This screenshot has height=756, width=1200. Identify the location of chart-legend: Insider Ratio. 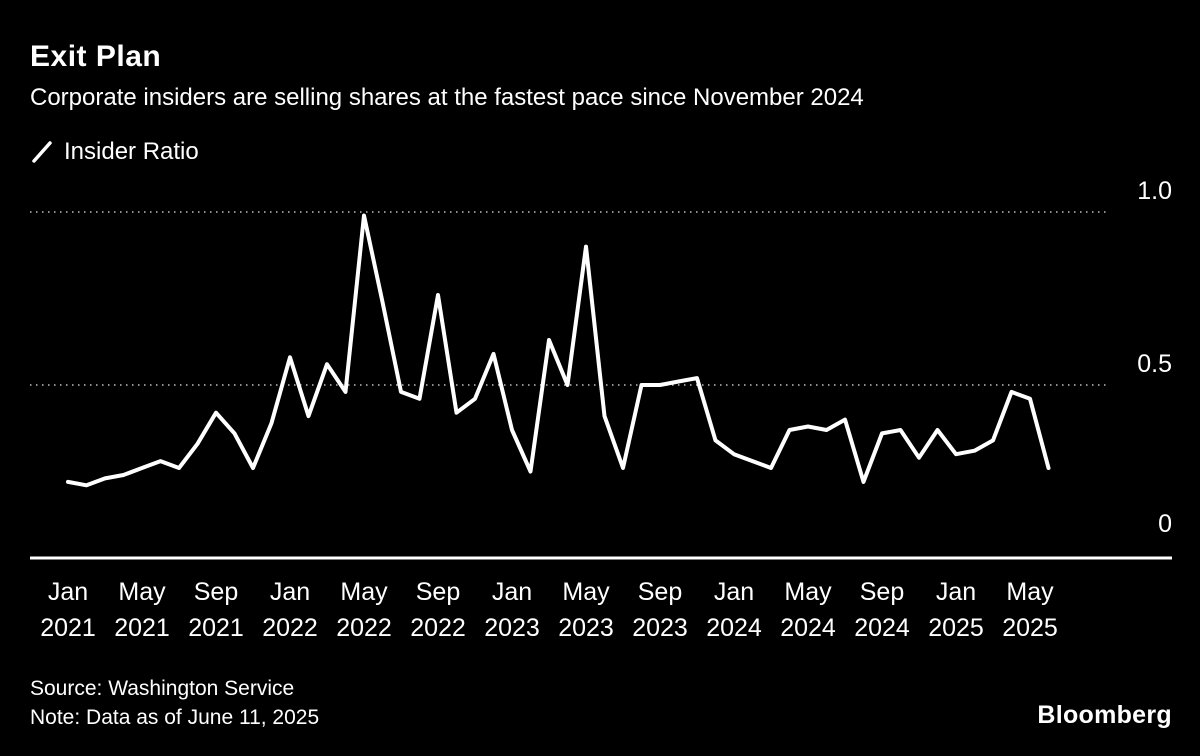
(114, 152).